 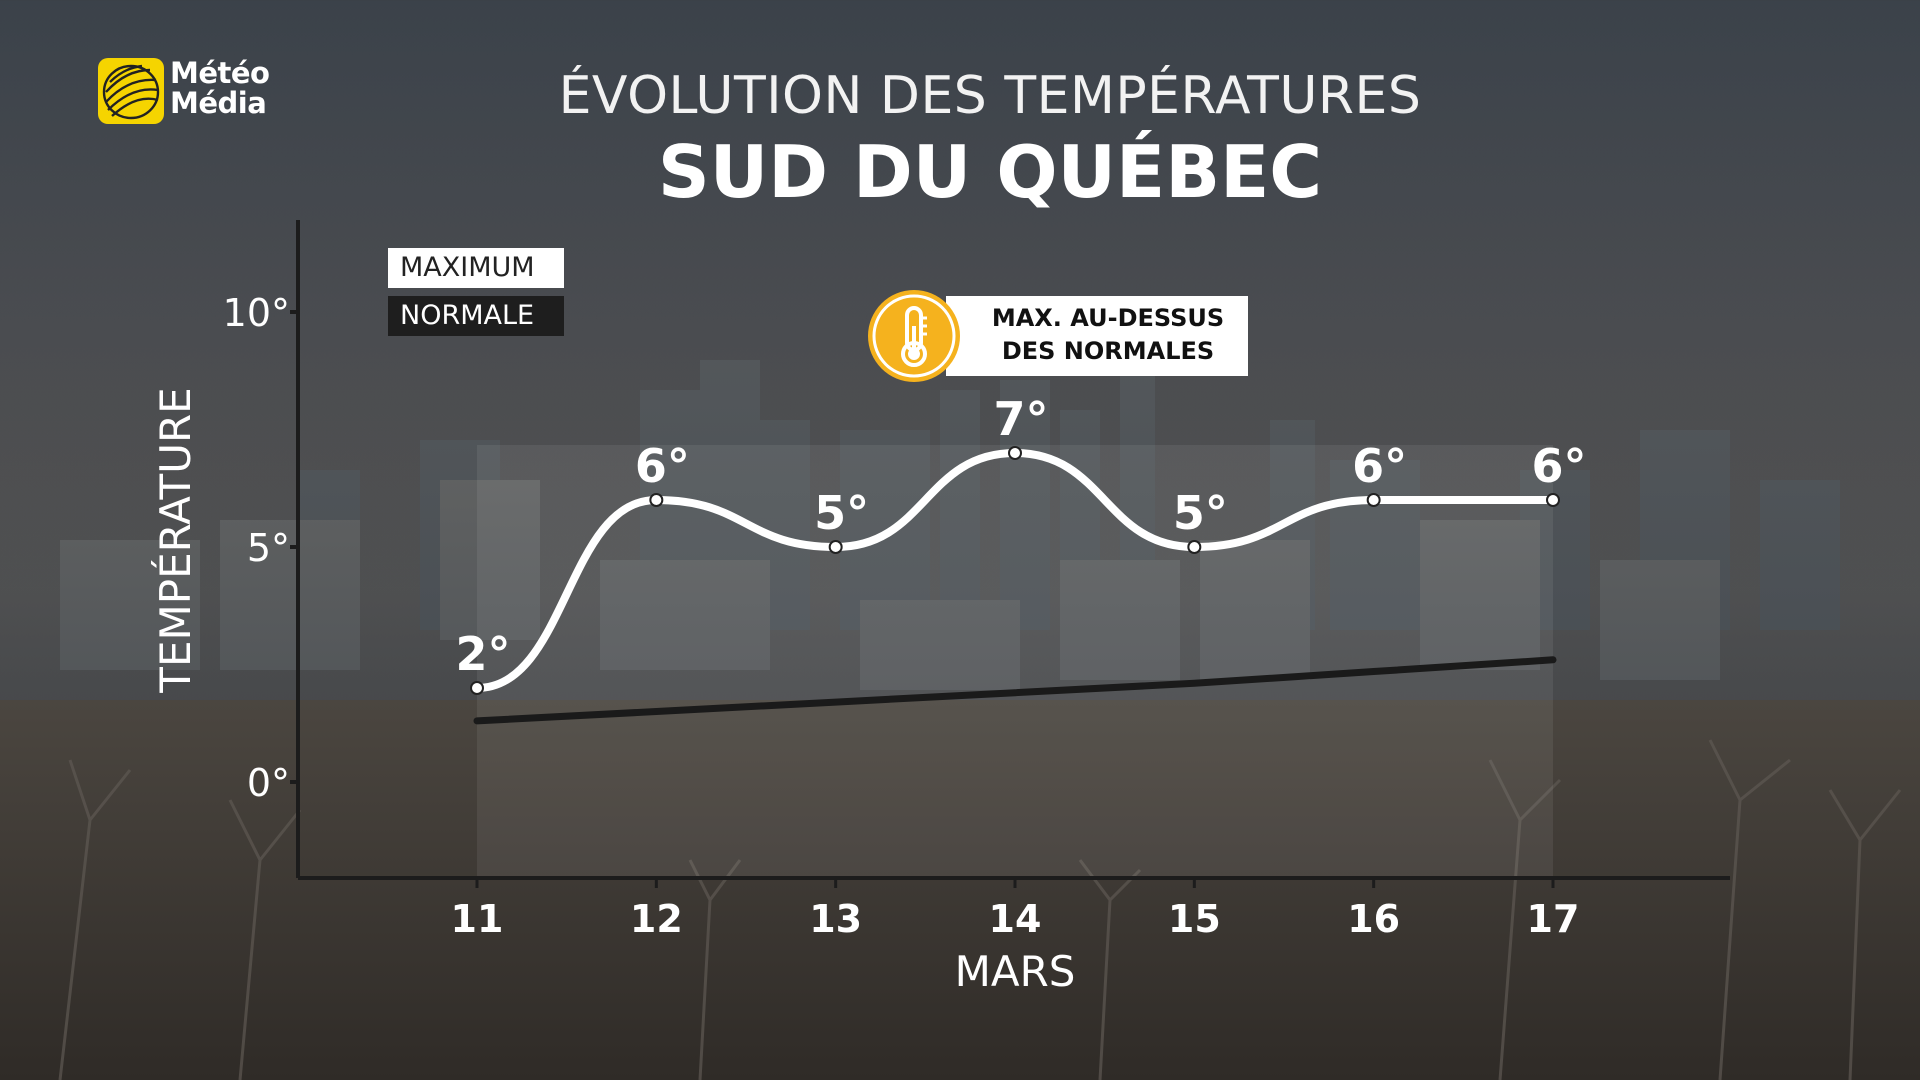 I want to click on x-tick-label: 14, so click(x=1015, y=919).